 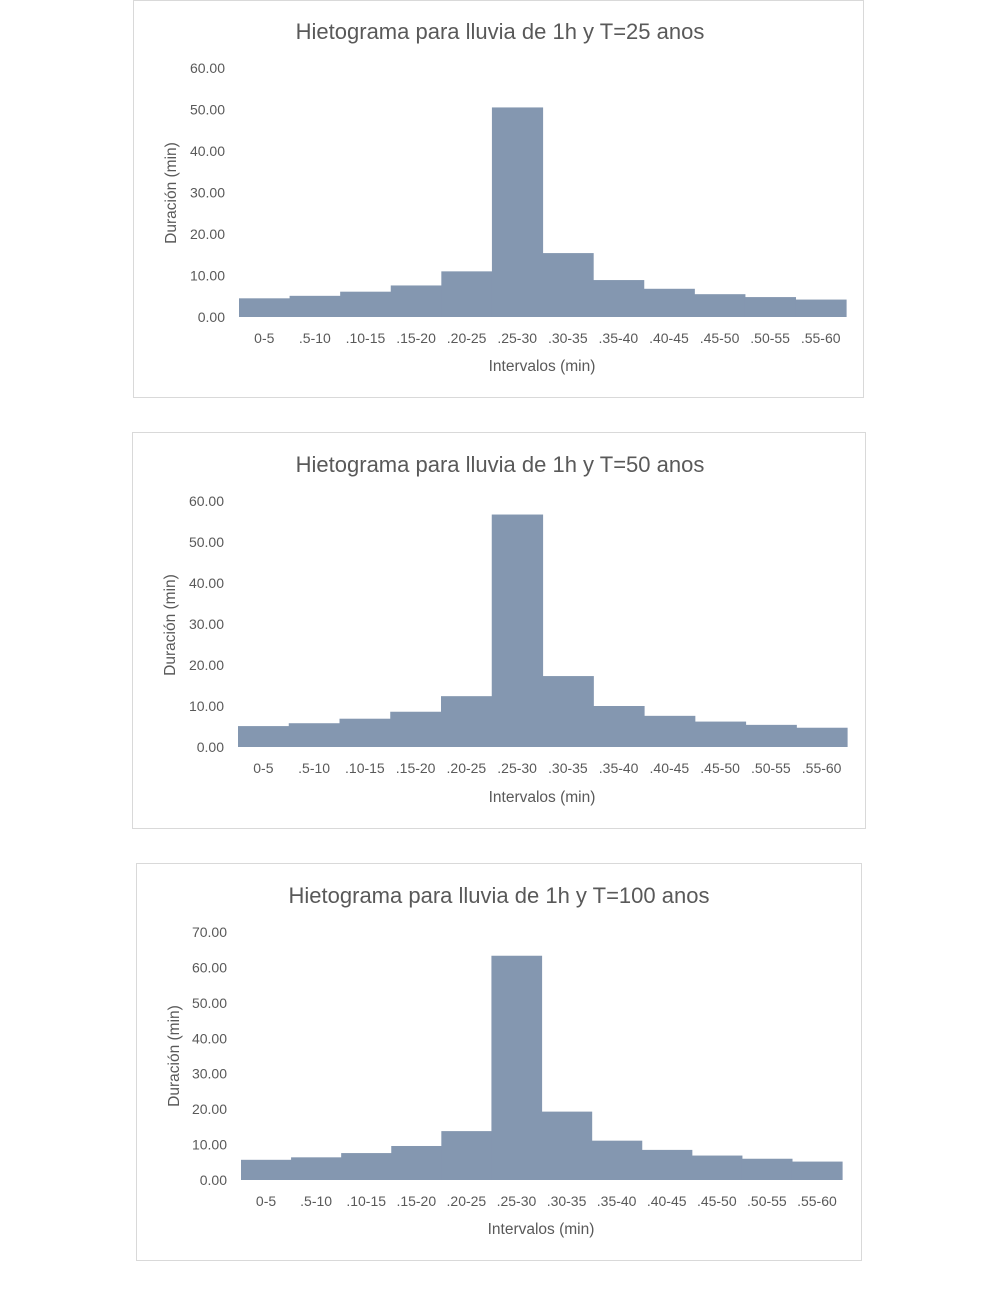 I want to click on y-tick-label: 70.00, so click(x=209, y=932).